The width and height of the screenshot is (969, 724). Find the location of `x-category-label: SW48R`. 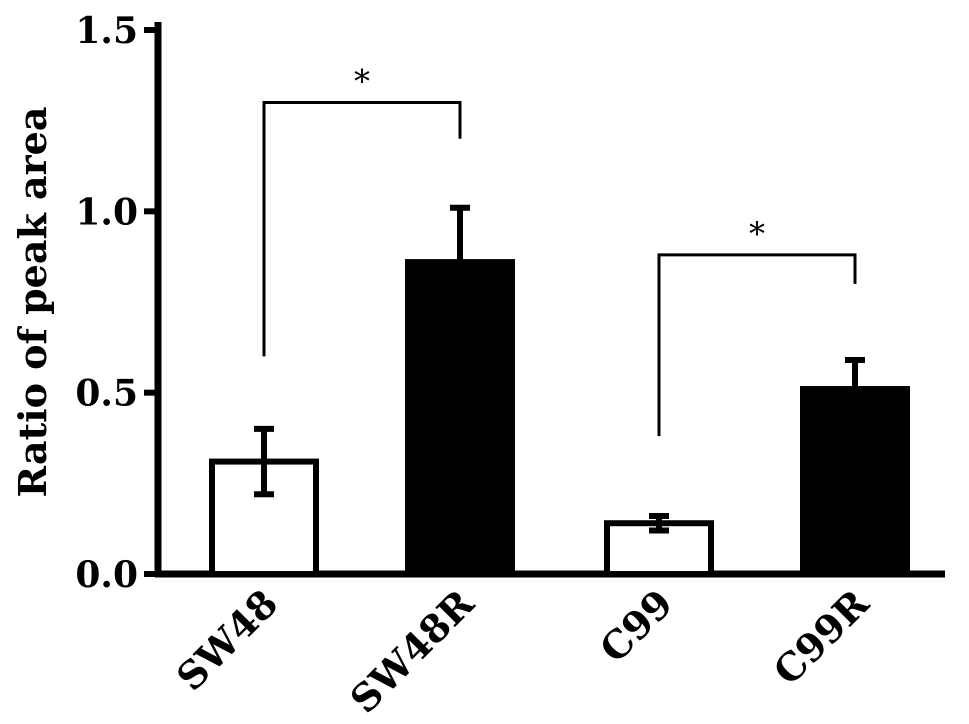

x-category-label: SW48R is located at coordinates (411, 650).